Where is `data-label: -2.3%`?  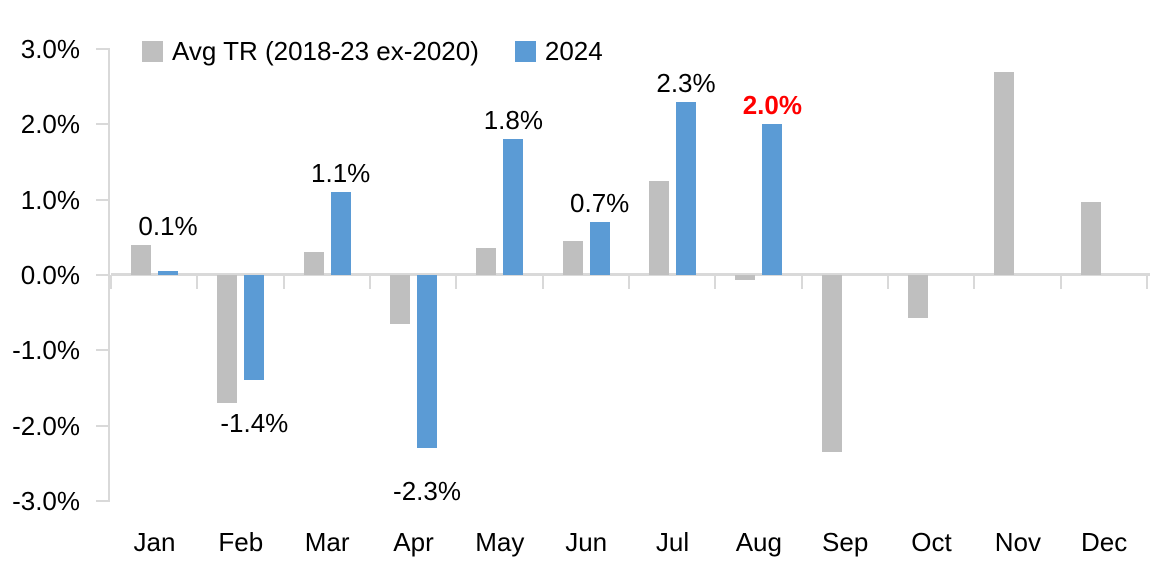 data-label: -2.3% is located at coordinates (427, 491).